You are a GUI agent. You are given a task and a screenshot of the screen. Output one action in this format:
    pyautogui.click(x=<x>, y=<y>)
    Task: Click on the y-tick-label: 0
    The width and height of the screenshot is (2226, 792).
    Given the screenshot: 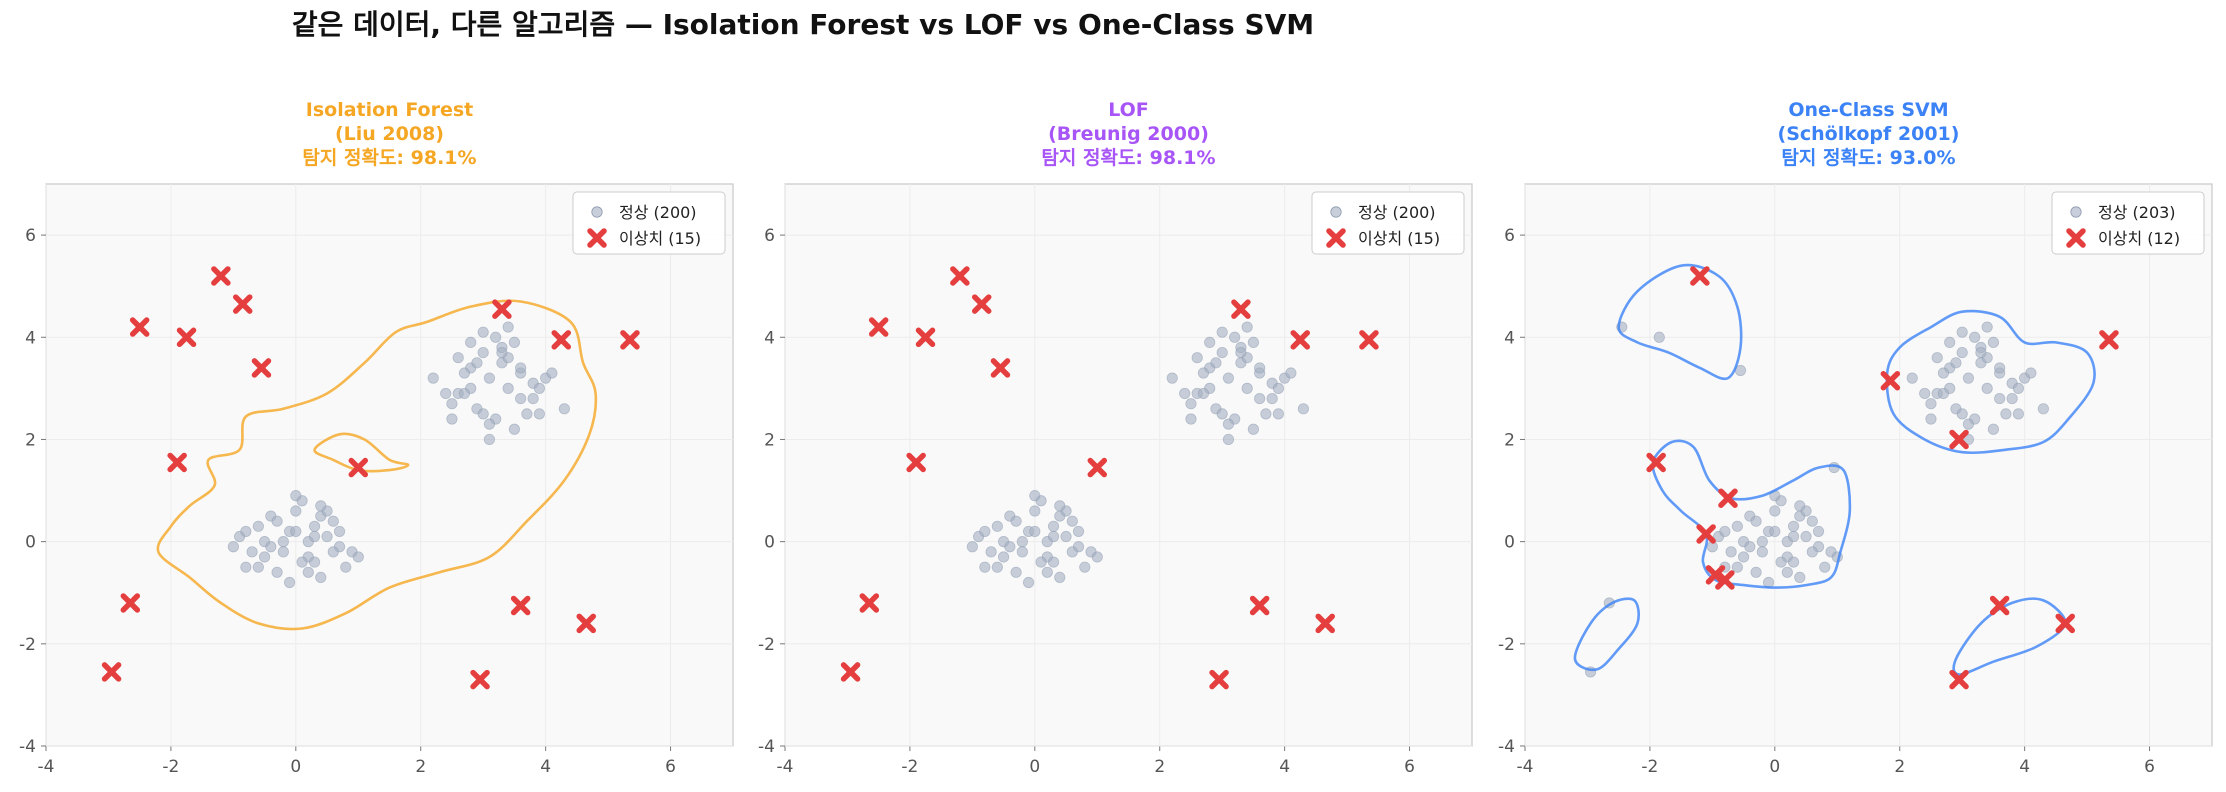 What is the action you would take?
    pyautogui.click(x=30, y=543)
    